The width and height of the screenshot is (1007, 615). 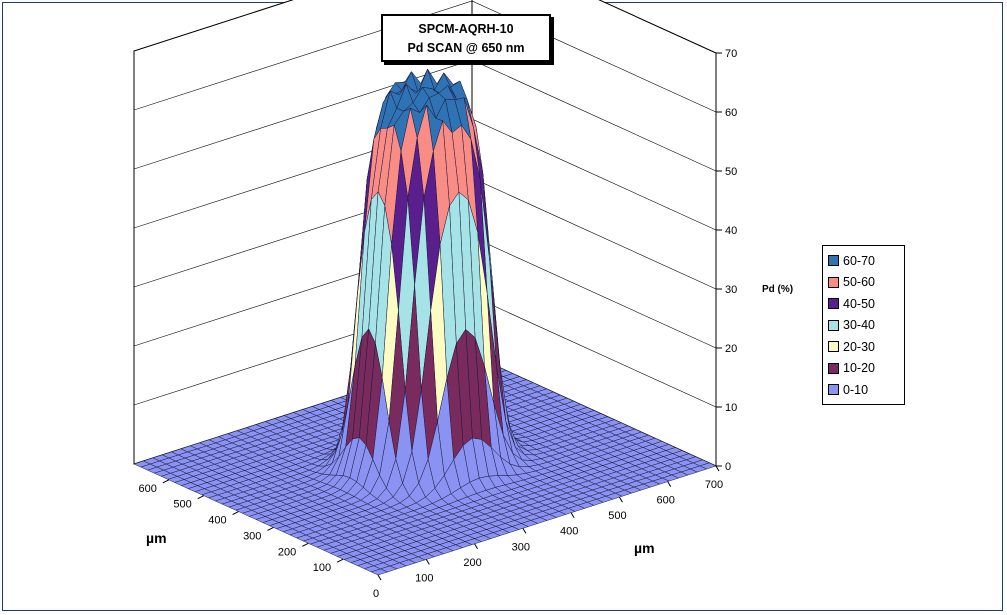 I want to click on z-axis-ticks: 0 10 20 30 40 50 60 70, so click(x=726, y=260).